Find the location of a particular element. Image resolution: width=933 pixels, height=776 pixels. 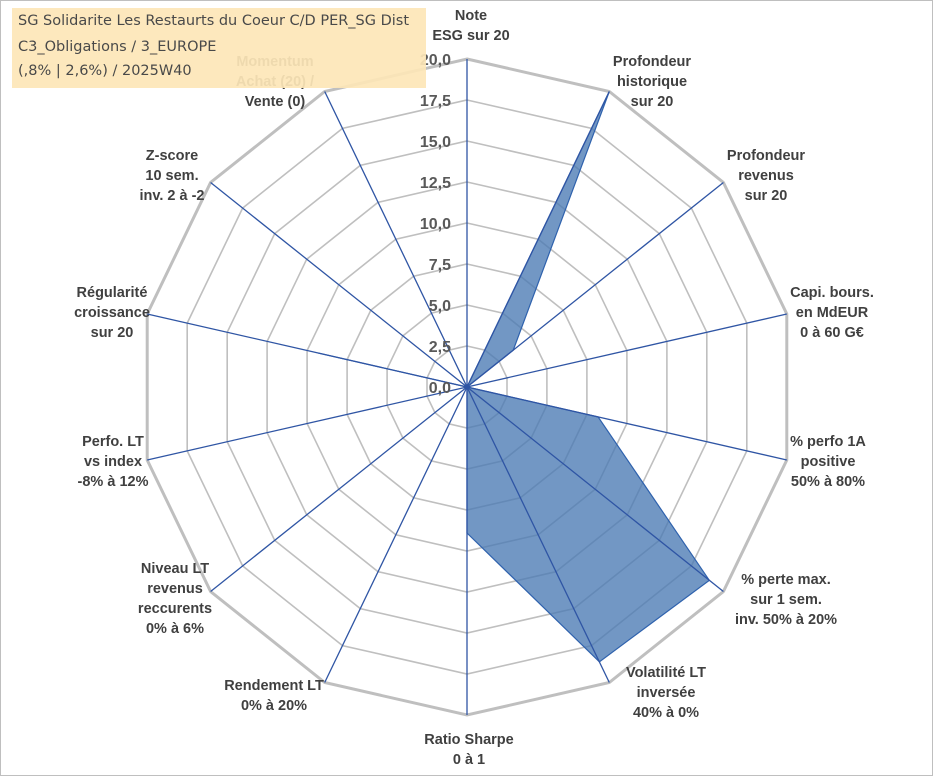

axis-label-line: inversée is located at coordinates (666, 693).